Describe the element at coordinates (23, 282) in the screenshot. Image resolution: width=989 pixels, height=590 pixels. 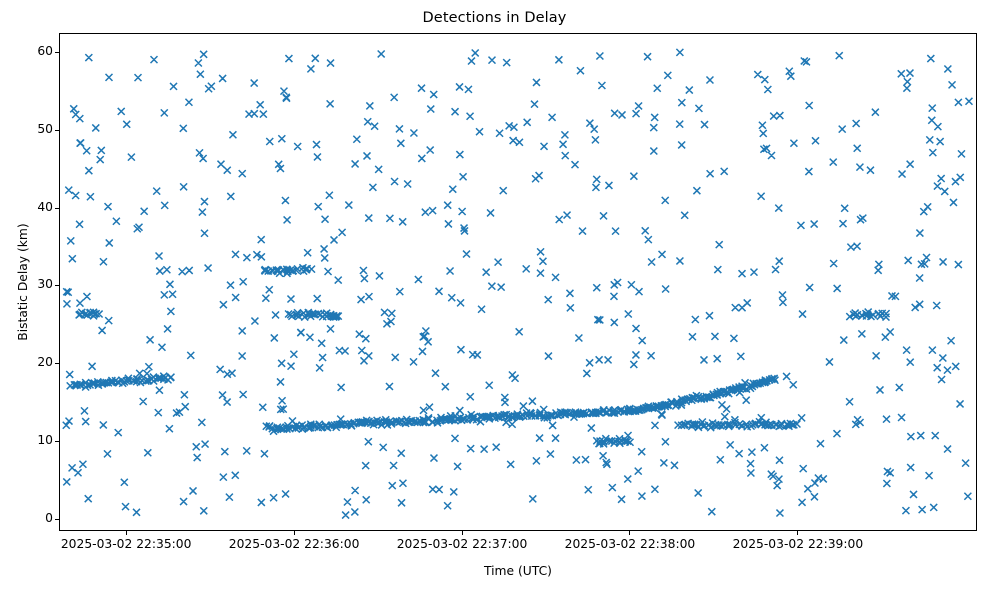
I see `y-axis-label: Bistatic Delay (km)` at that location.